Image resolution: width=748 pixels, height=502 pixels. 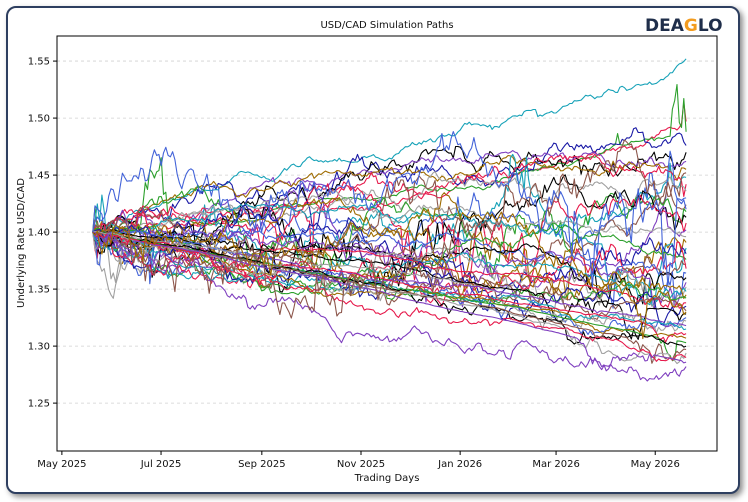 What do you see at coordinates (655, 464) in the screenshot?
I see `x-tick-label: May 2026` at bounding box center [655, 464].